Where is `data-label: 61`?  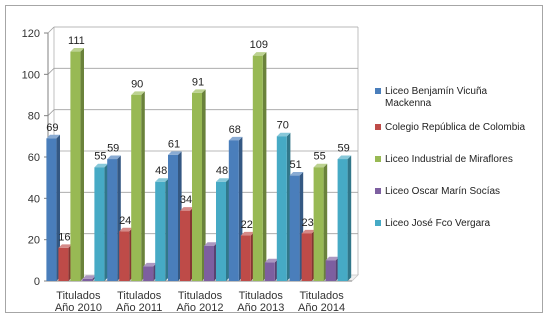
data-label: 61 is located at coordinates (174, 144).